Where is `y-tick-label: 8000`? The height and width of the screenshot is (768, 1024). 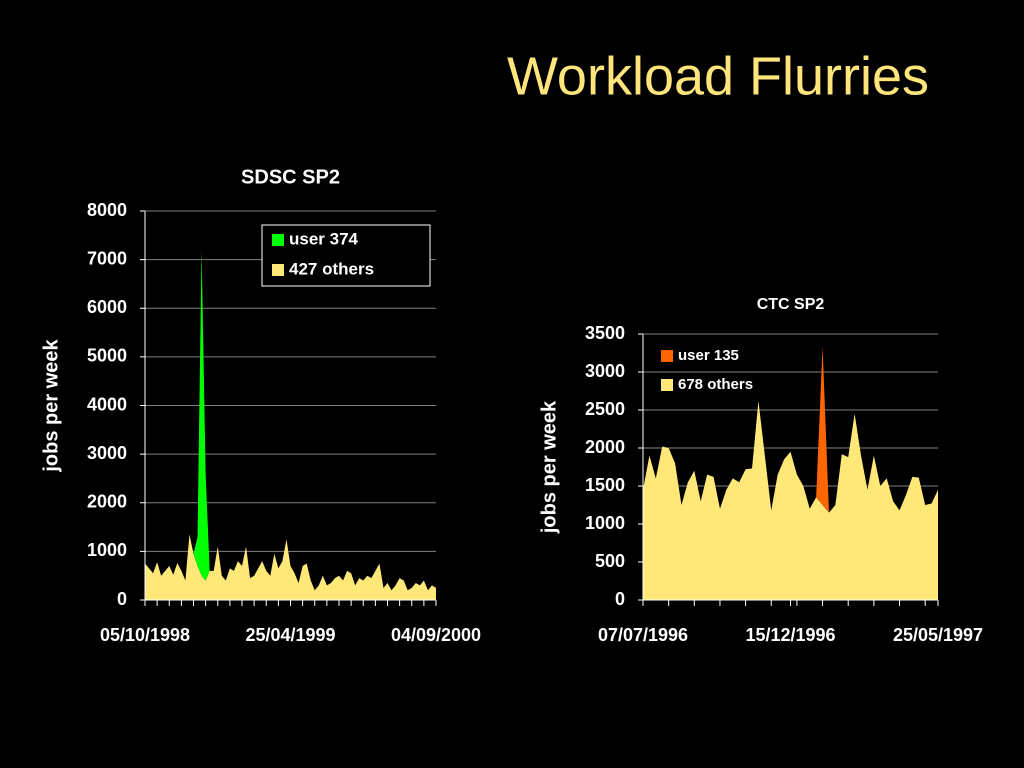
y-tick-label: 8000 is located at coordinates (107, 210).